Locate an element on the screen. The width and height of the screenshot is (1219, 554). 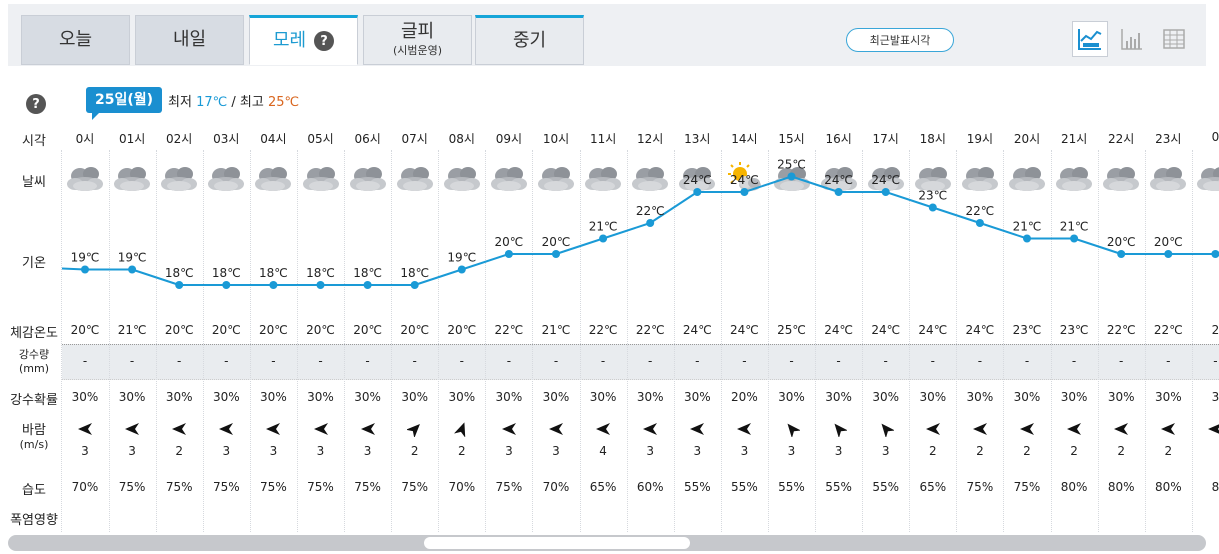
hour-label: 18시 is located at coordinates (932, 139).